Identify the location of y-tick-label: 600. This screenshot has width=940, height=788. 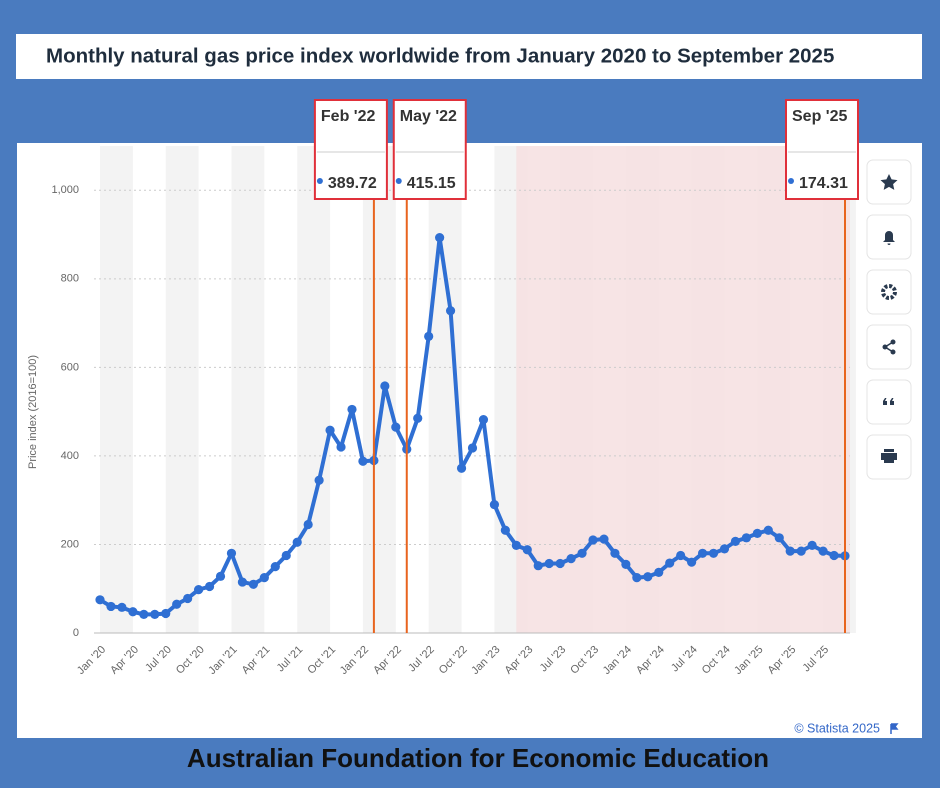
(70, 367).